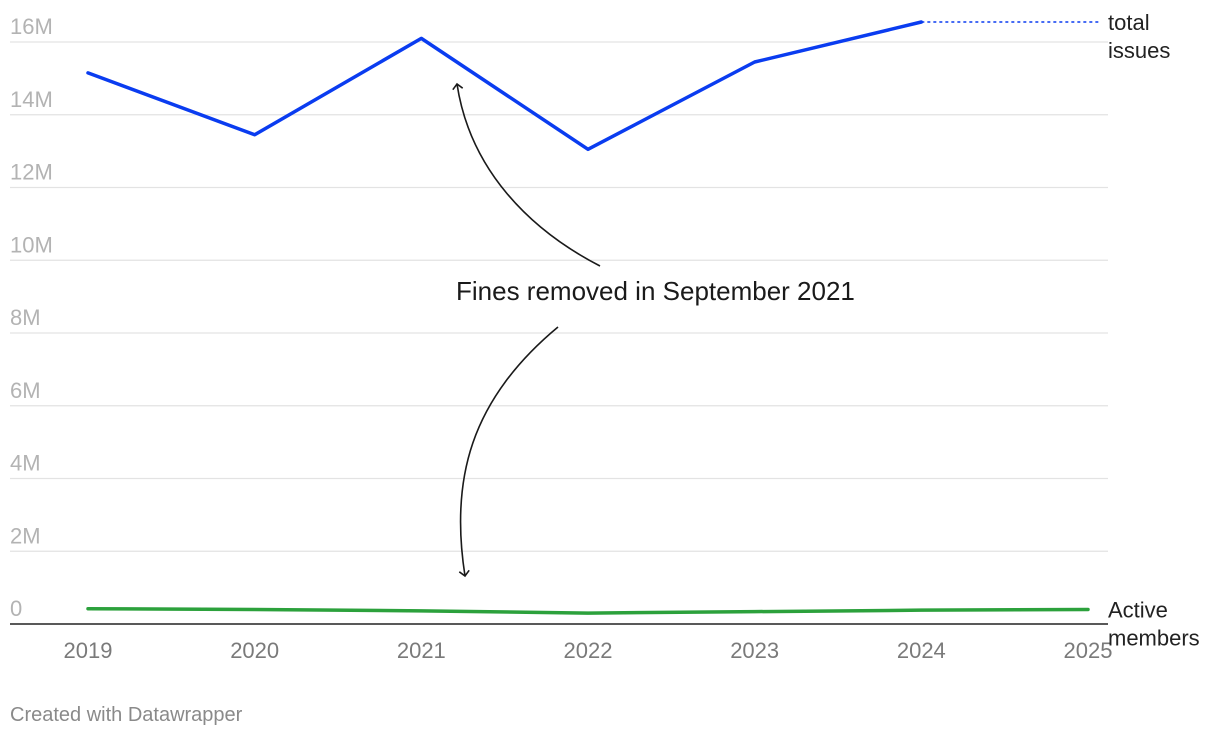 This screenshot has width=1220, height=740. I want to click on annotation-arrow-up, so click(526, 174).